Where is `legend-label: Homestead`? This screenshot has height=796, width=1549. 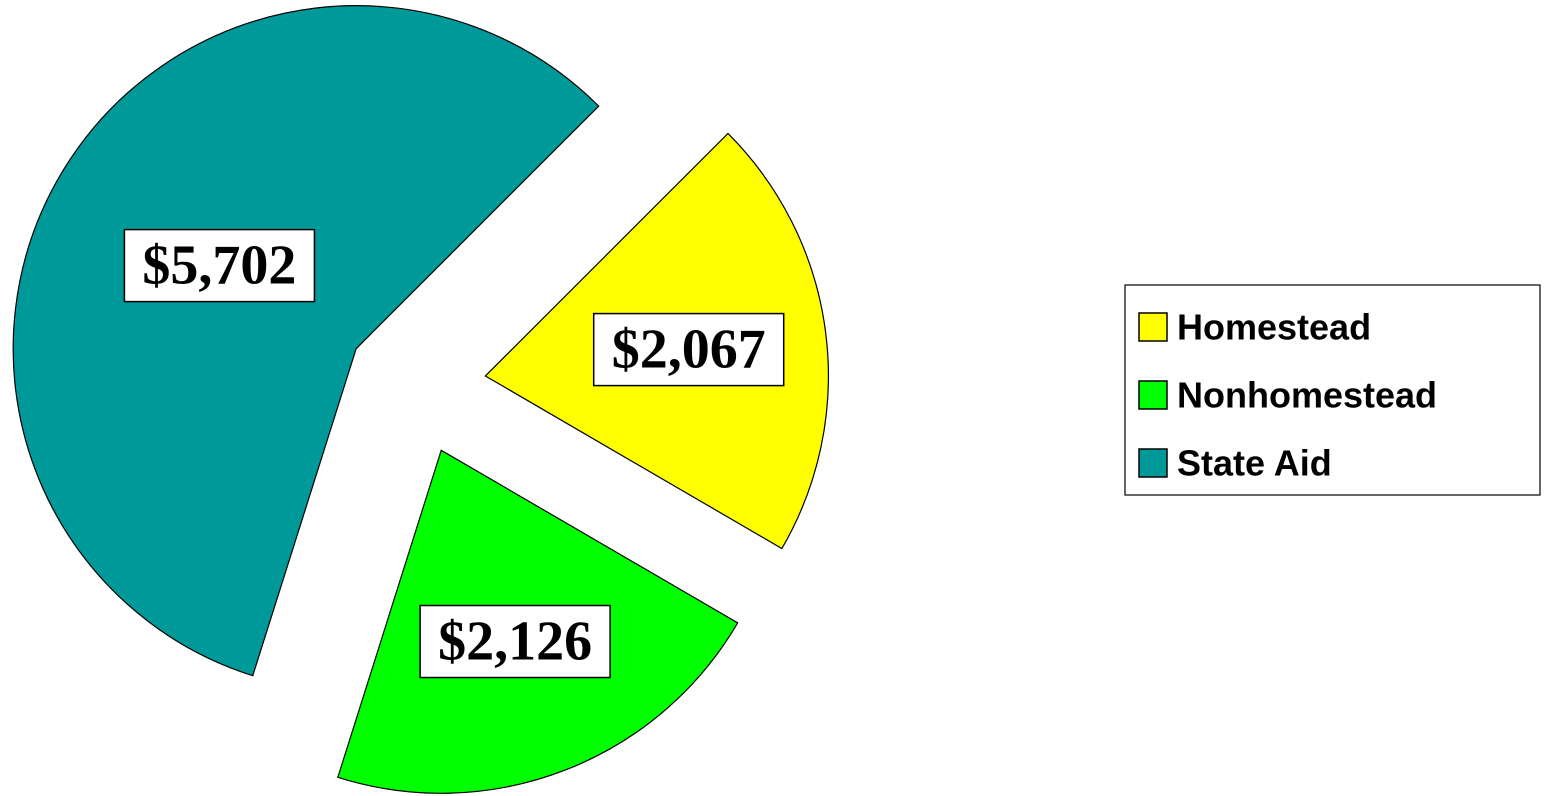 legend-label: Homestead is located at coordinates (1274, 327).